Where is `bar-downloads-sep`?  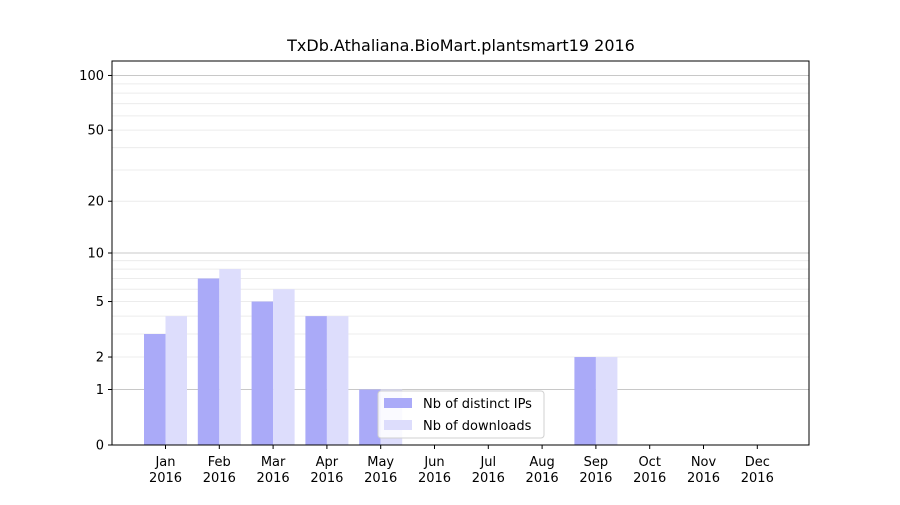
bar-downloads-sep is located at coordinates (606, 401).